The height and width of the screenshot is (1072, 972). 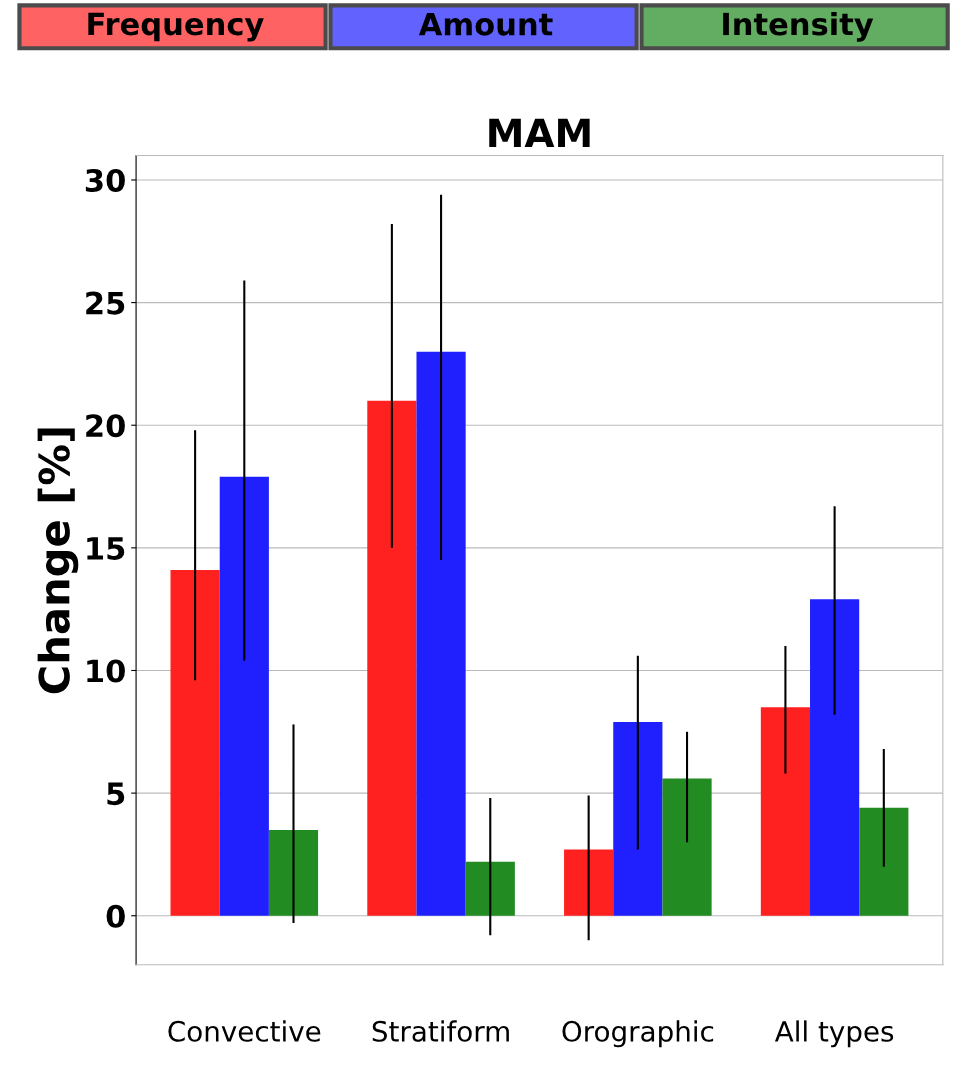 I want to click on y-tick-label: 20, so click(x=105, y=426).